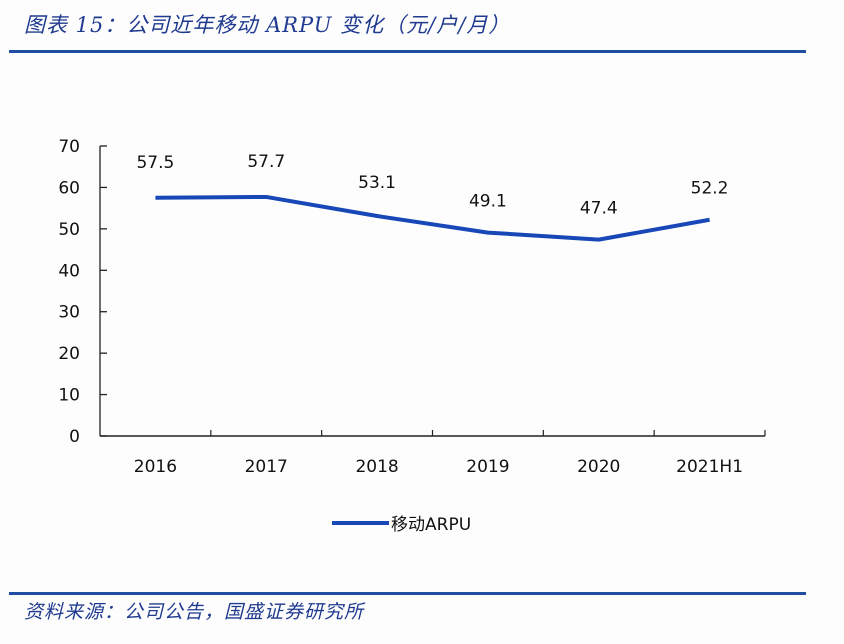  Describe the element at coordinates (360, 522) in the screenshot. I see `legend-swatch-mobile-arpu` at that location.